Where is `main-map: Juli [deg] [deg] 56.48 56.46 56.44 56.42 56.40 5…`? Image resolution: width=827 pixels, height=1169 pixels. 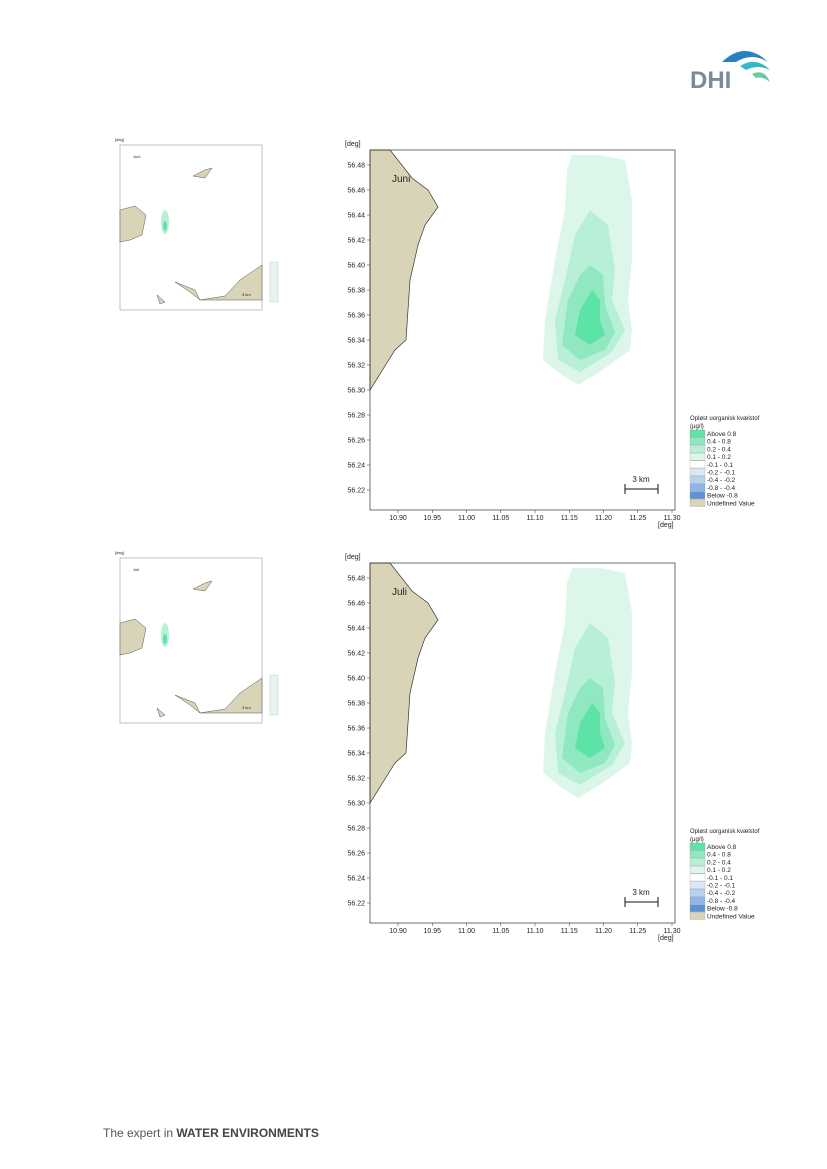 main-map: Juli [deg] [deg] 56.48 56.46 56.44 56.42 56.40 5… is located at coordinates (513, 748).